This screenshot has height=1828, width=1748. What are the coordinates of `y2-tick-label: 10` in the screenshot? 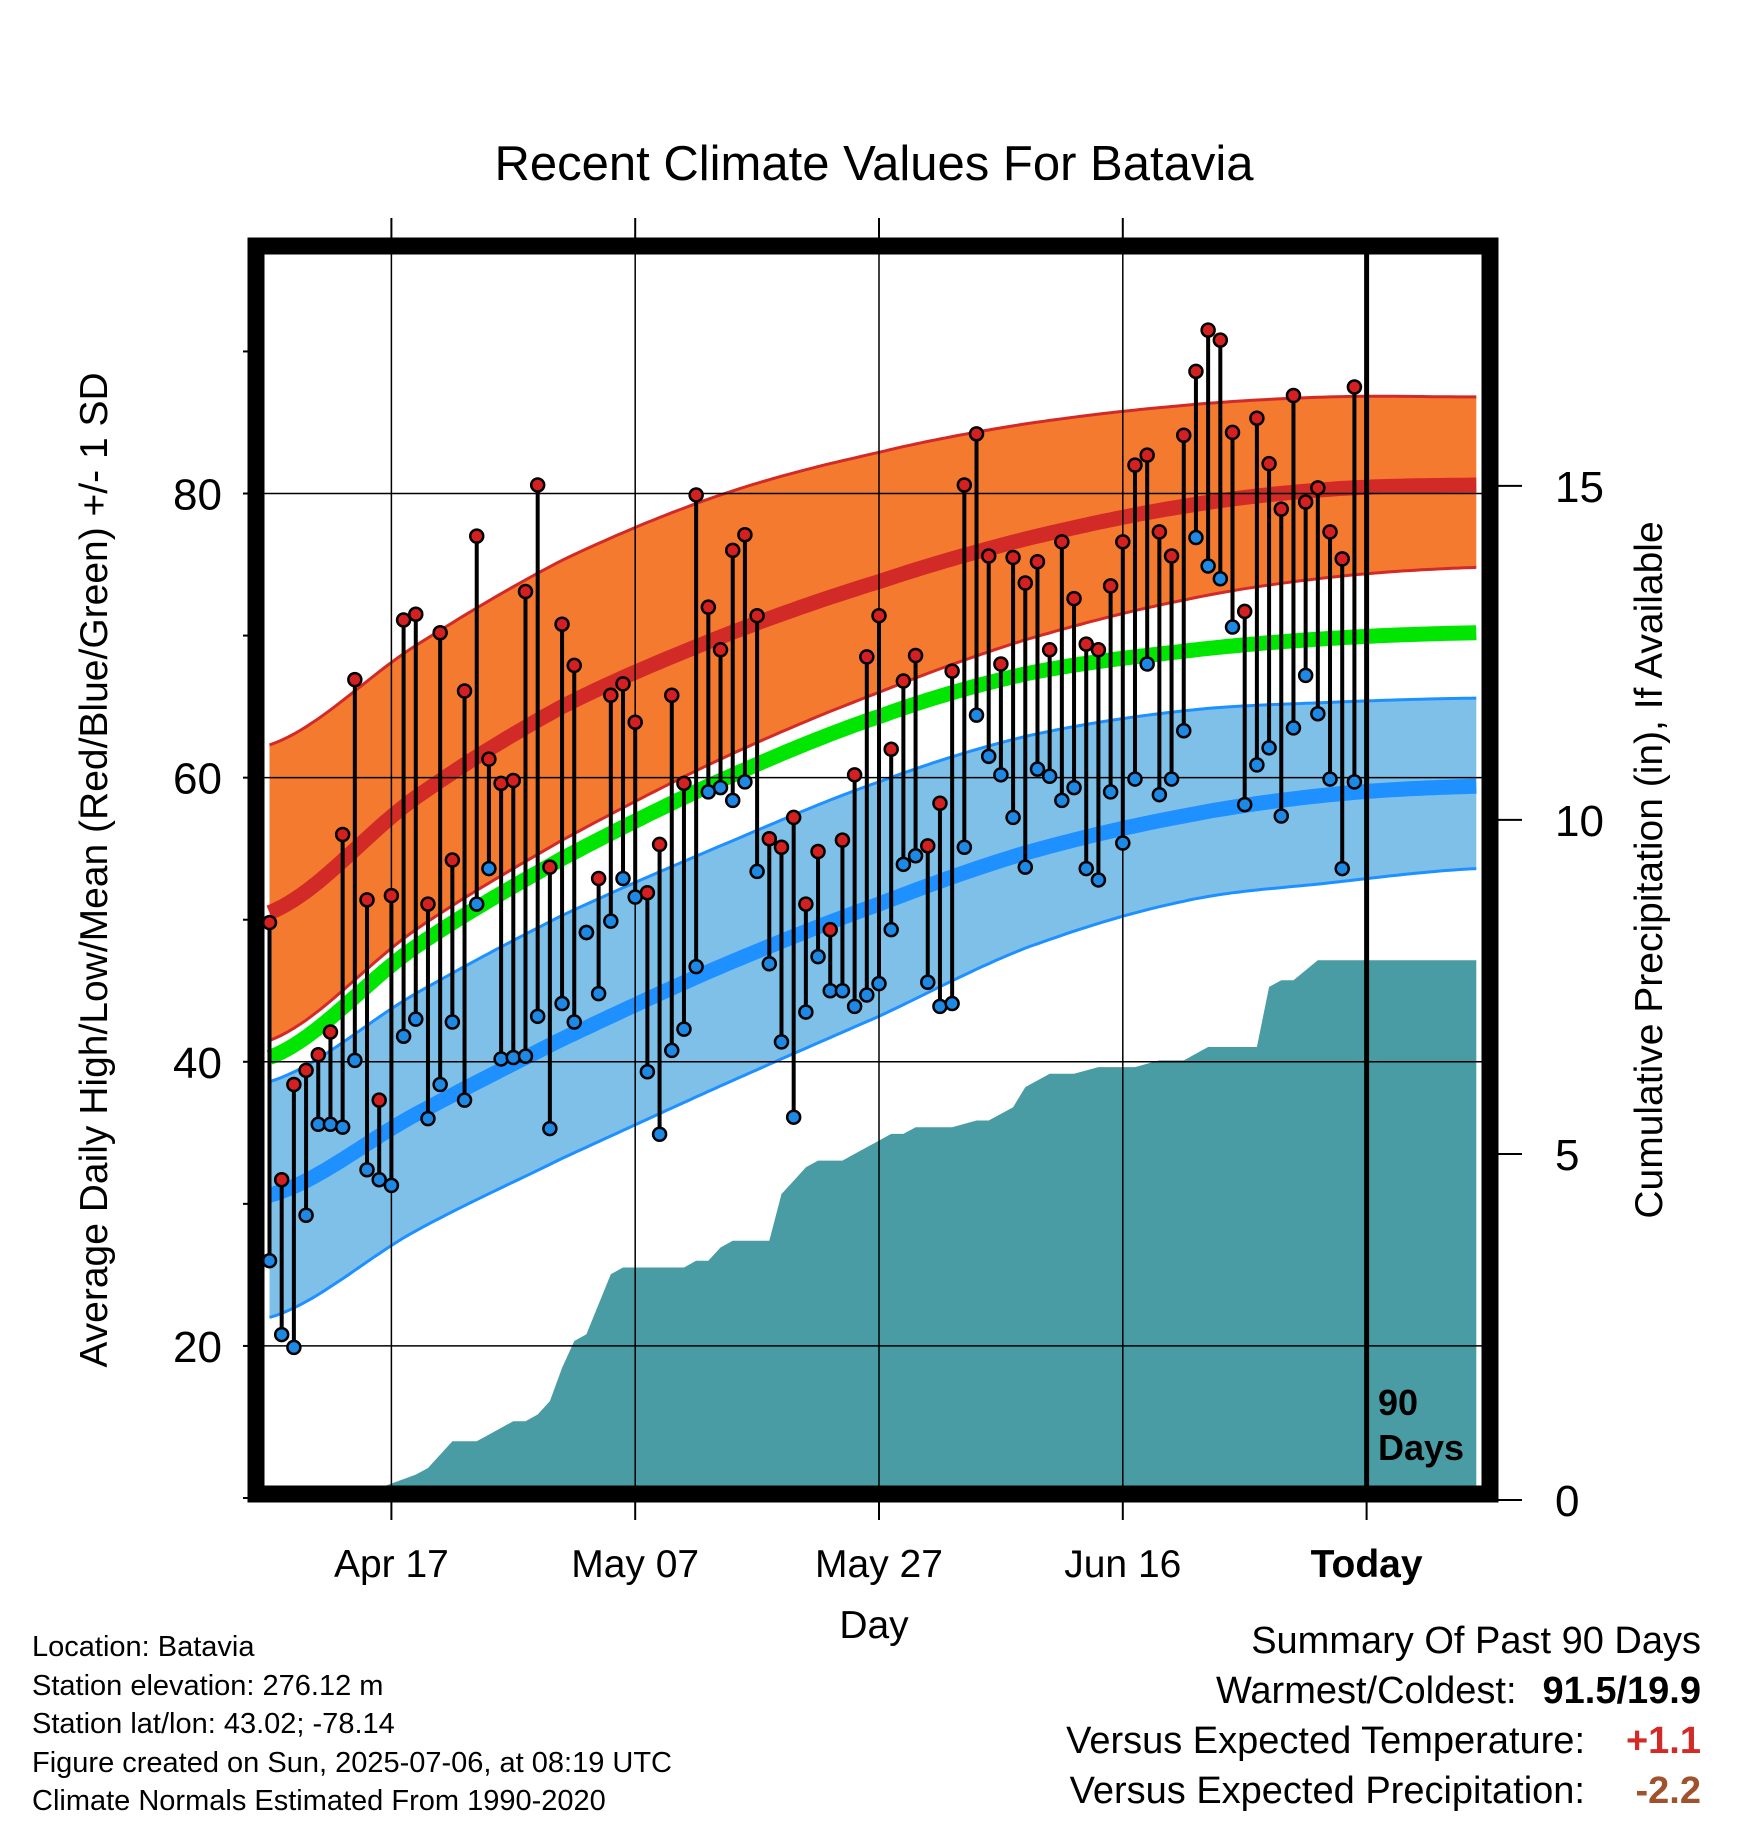 It's located at (1579, 821).